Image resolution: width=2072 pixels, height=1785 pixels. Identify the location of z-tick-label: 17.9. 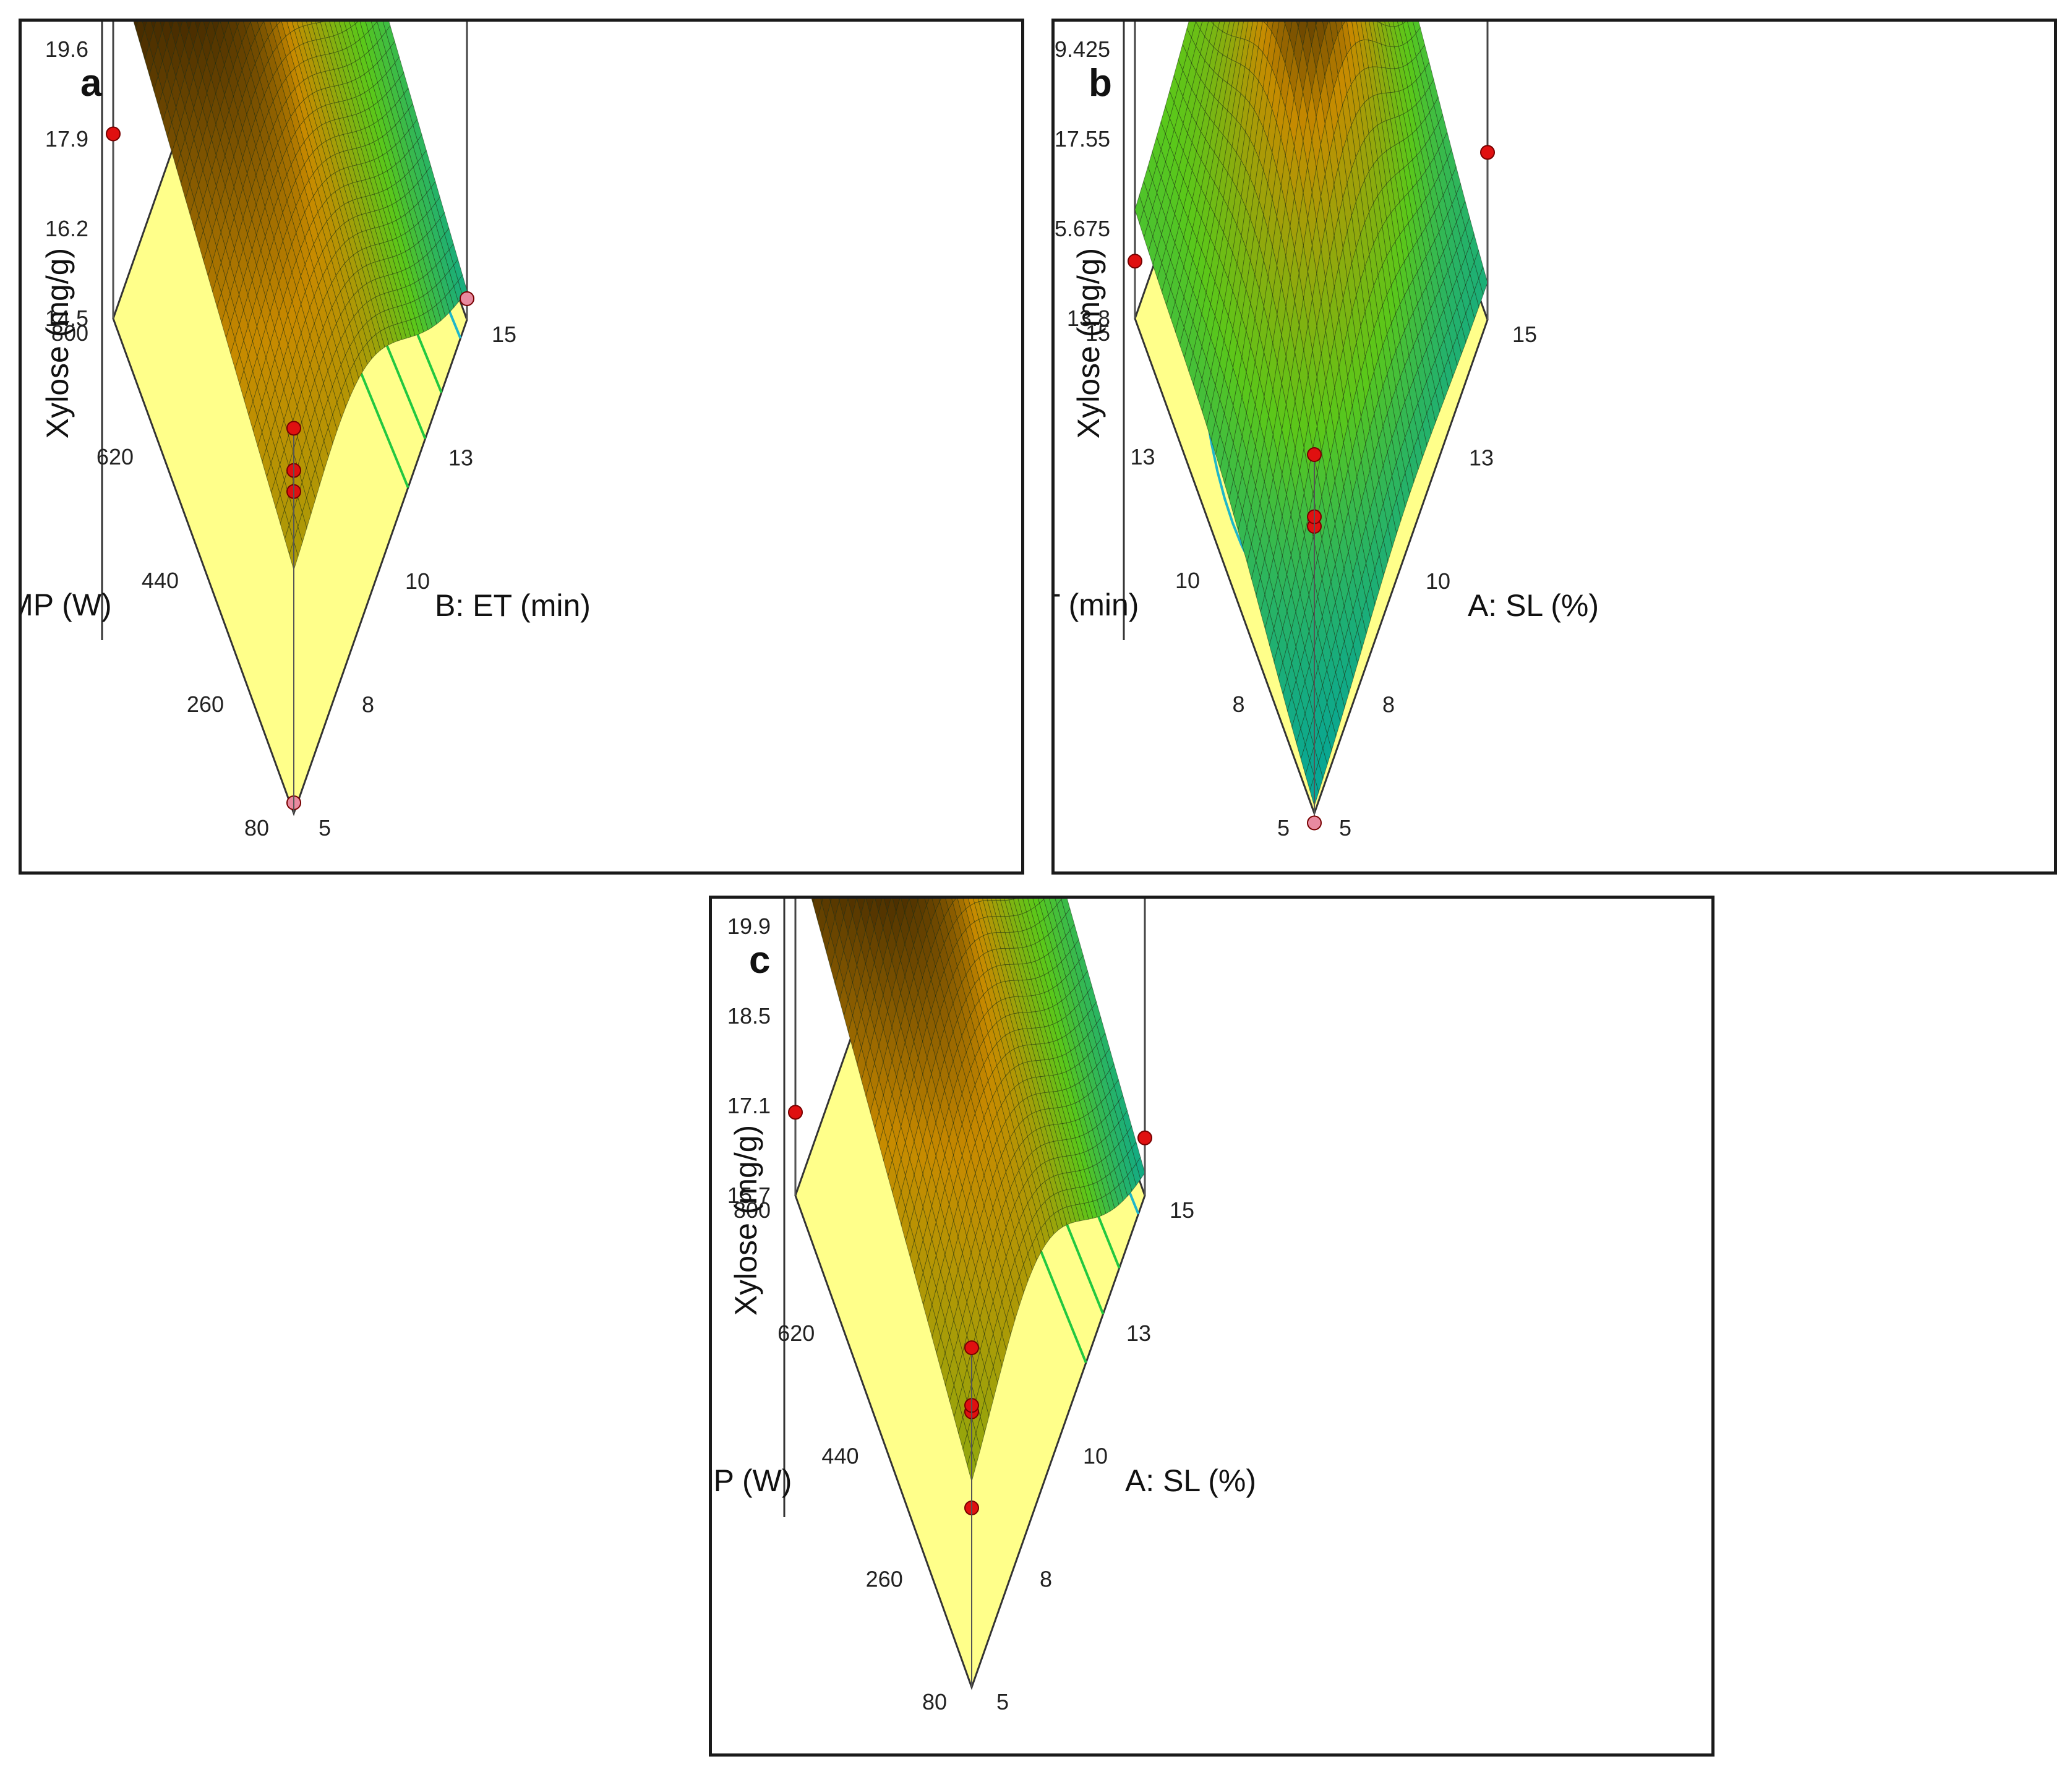
(66, 139).